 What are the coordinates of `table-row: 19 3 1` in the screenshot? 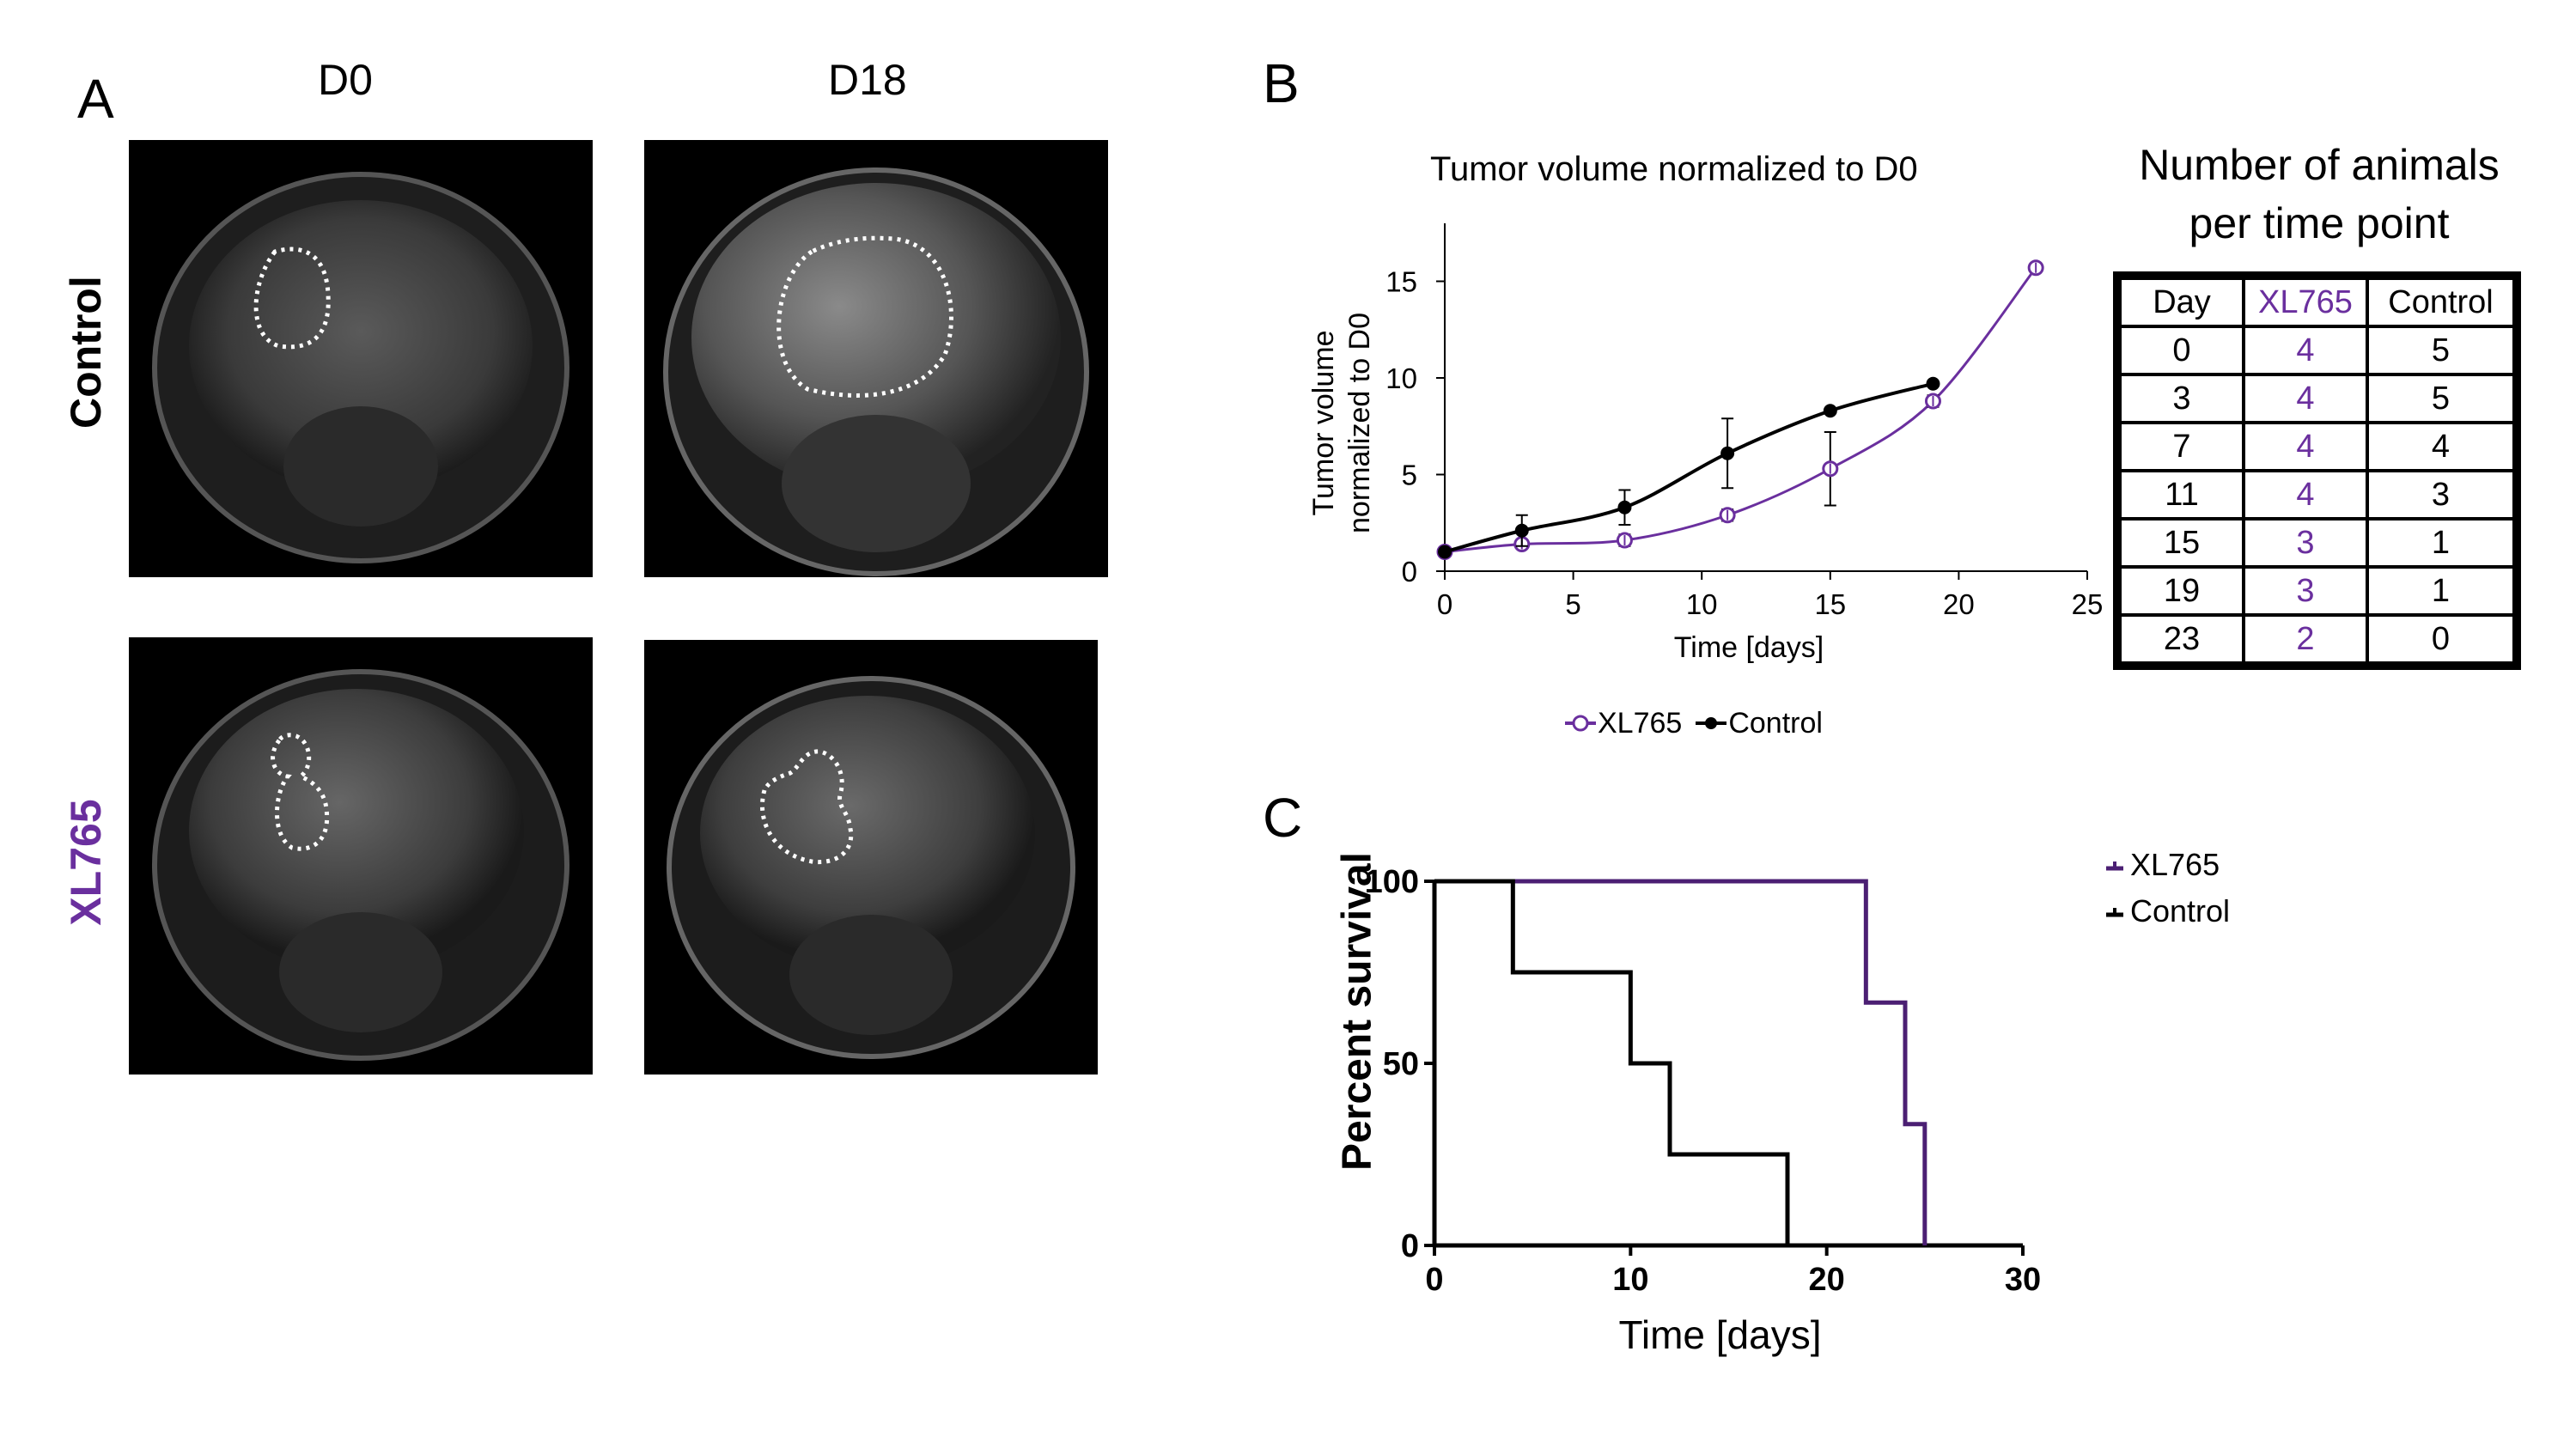 It's located at (2317, 591).